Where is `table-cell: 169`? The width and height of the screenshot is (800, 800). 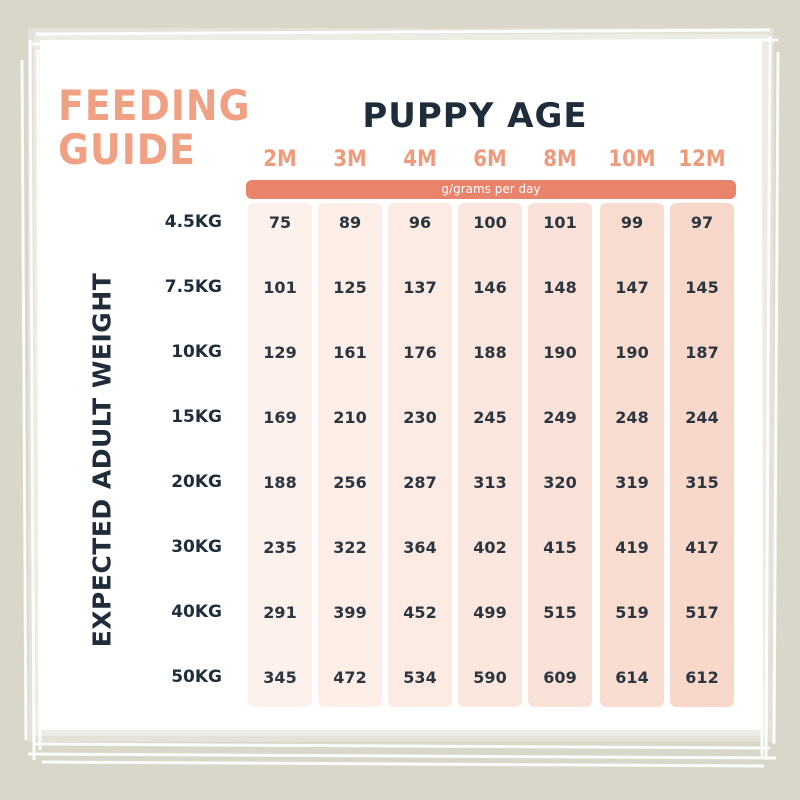 table-cell: 169 is located at coordinates (280, 417).